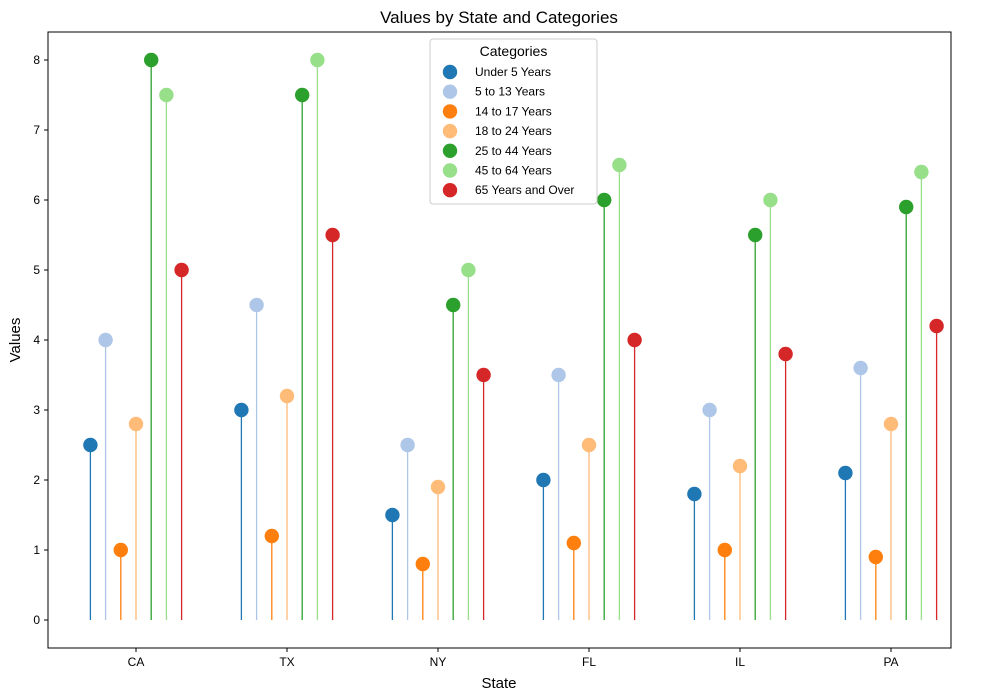 The width and height of the screenshot is (988, 700). What do you see at coordinates (36, 410) in the screenshot?
I see `y-tick-label: 3` at bounding box center [36, 410].